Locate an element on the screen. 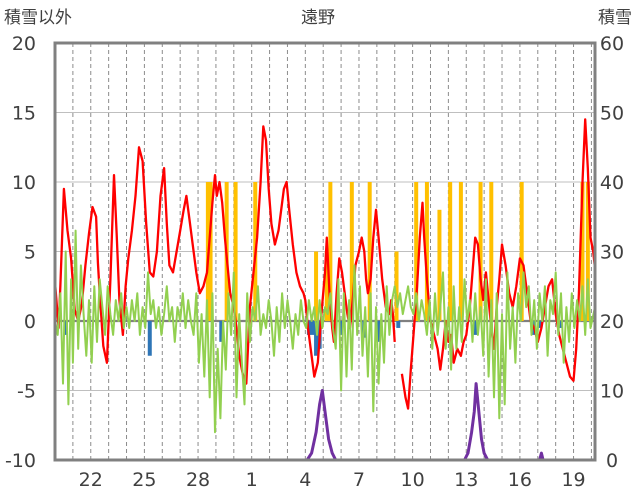 Image resolution: width=636 pixels, height=501 pixels. x-tick-label: 7 is located at coordinates (359, 480).